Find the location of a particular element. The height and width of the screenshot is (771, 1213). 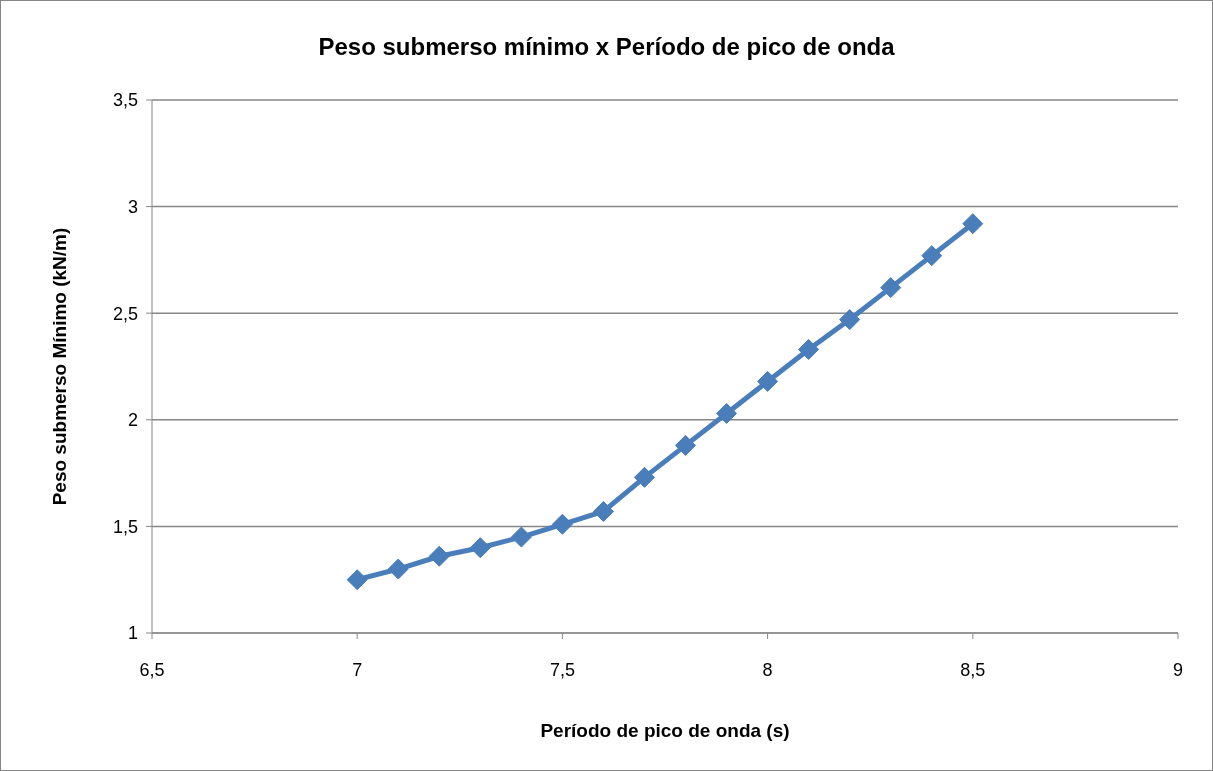

y-tick-label: 2,5 is located at coordinates (125, 313).